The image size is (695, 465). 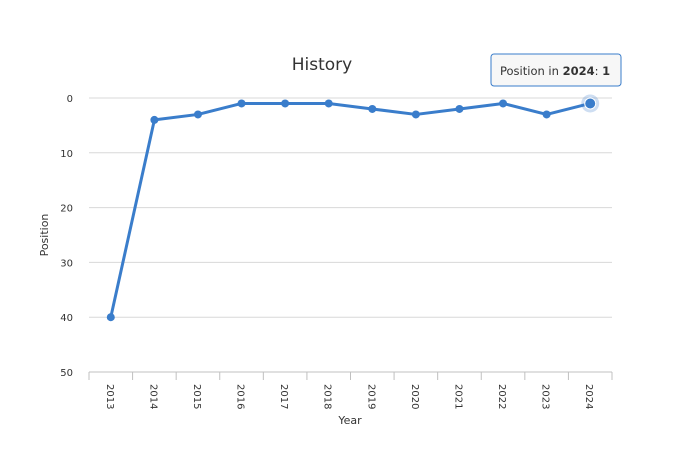 What do you see at coordinates (66, 318) in the screenshot?
I see `y-tick-label: 40` at bounding box center [66, 318].